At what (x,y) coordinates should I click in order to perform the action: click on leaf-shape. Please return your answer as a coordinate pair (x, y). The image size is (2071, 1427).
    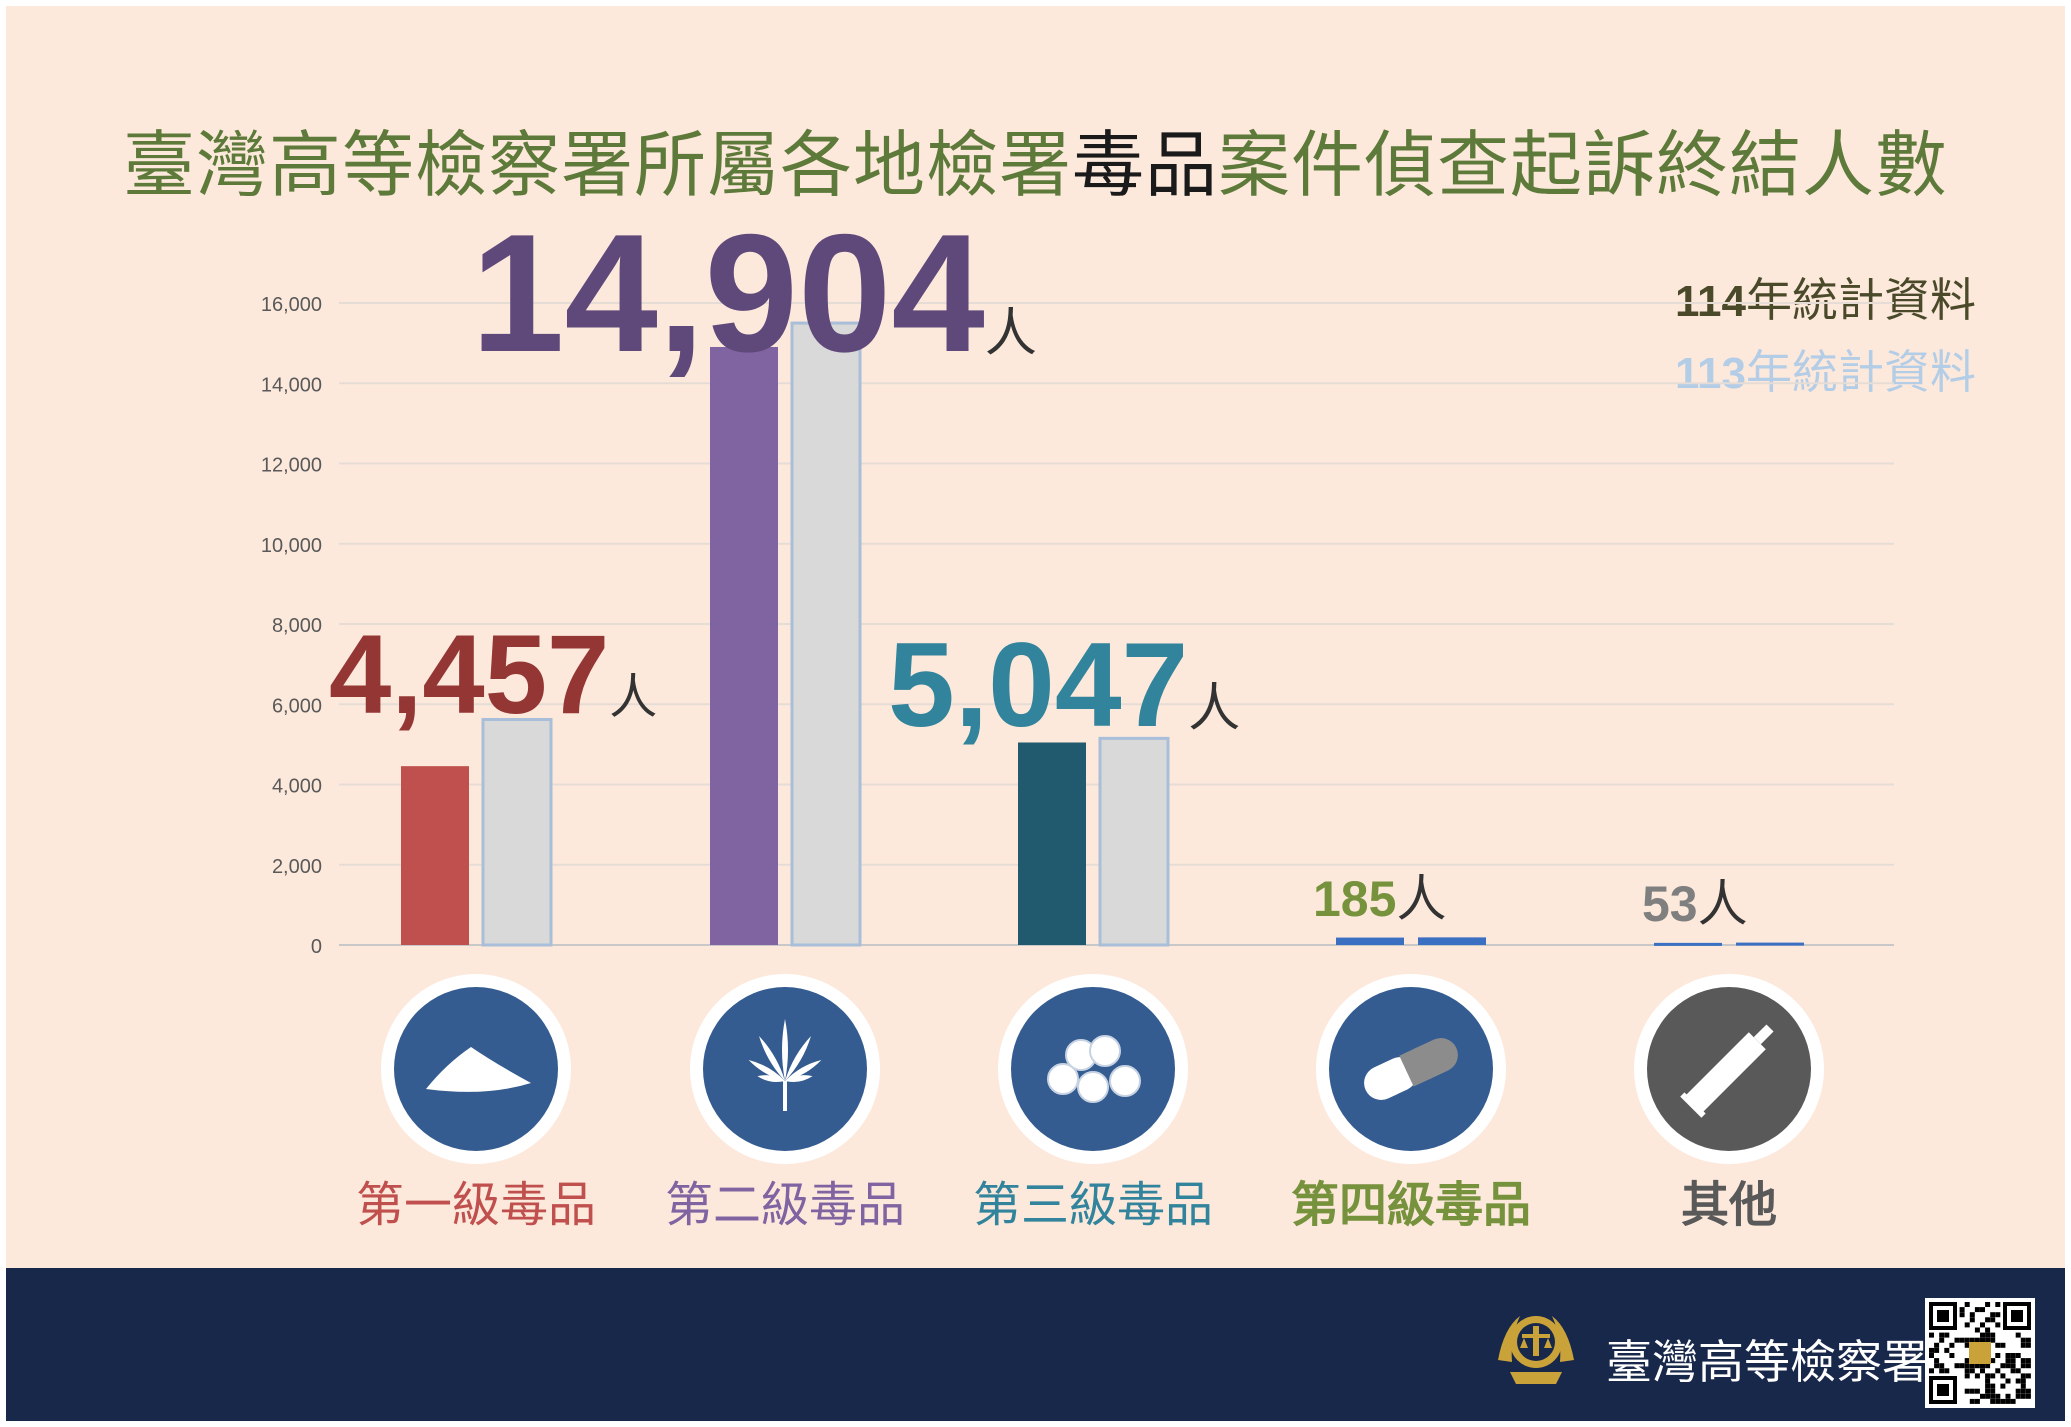
    Looking at the image, I should click on (785, 1051).